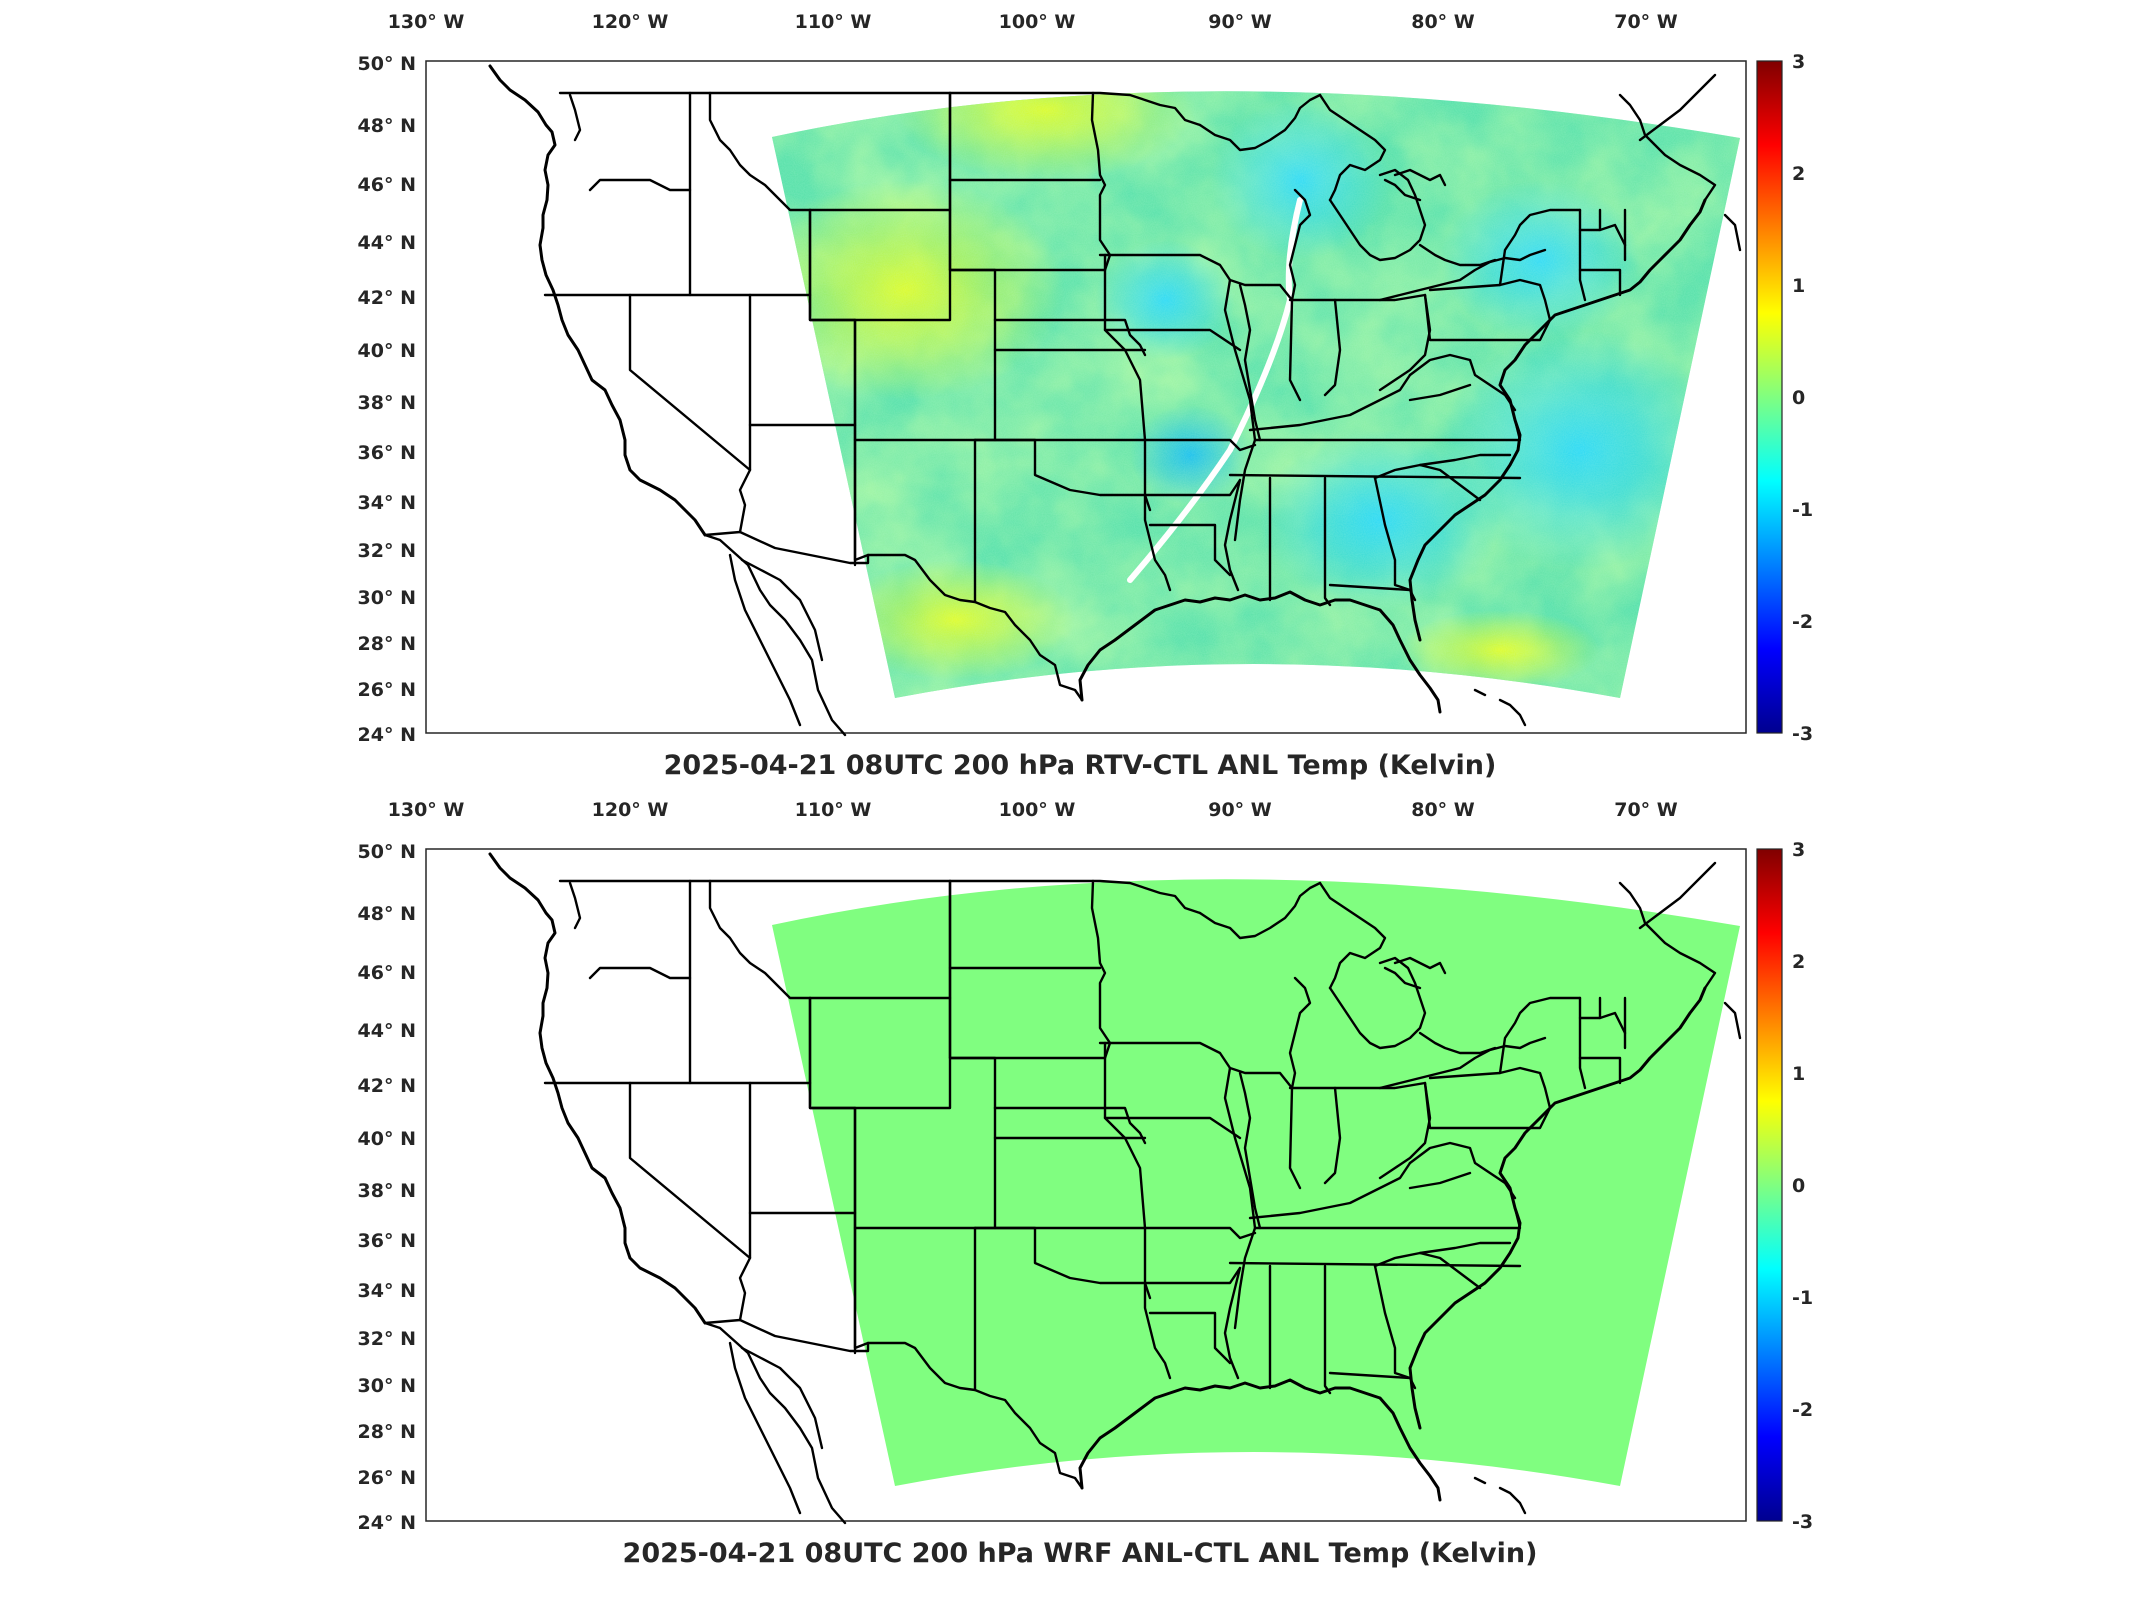  What do you see at coordinates (1215, 390) in the screenshot?
I see `missing-data-streak` at bounding box center [1215, 390].